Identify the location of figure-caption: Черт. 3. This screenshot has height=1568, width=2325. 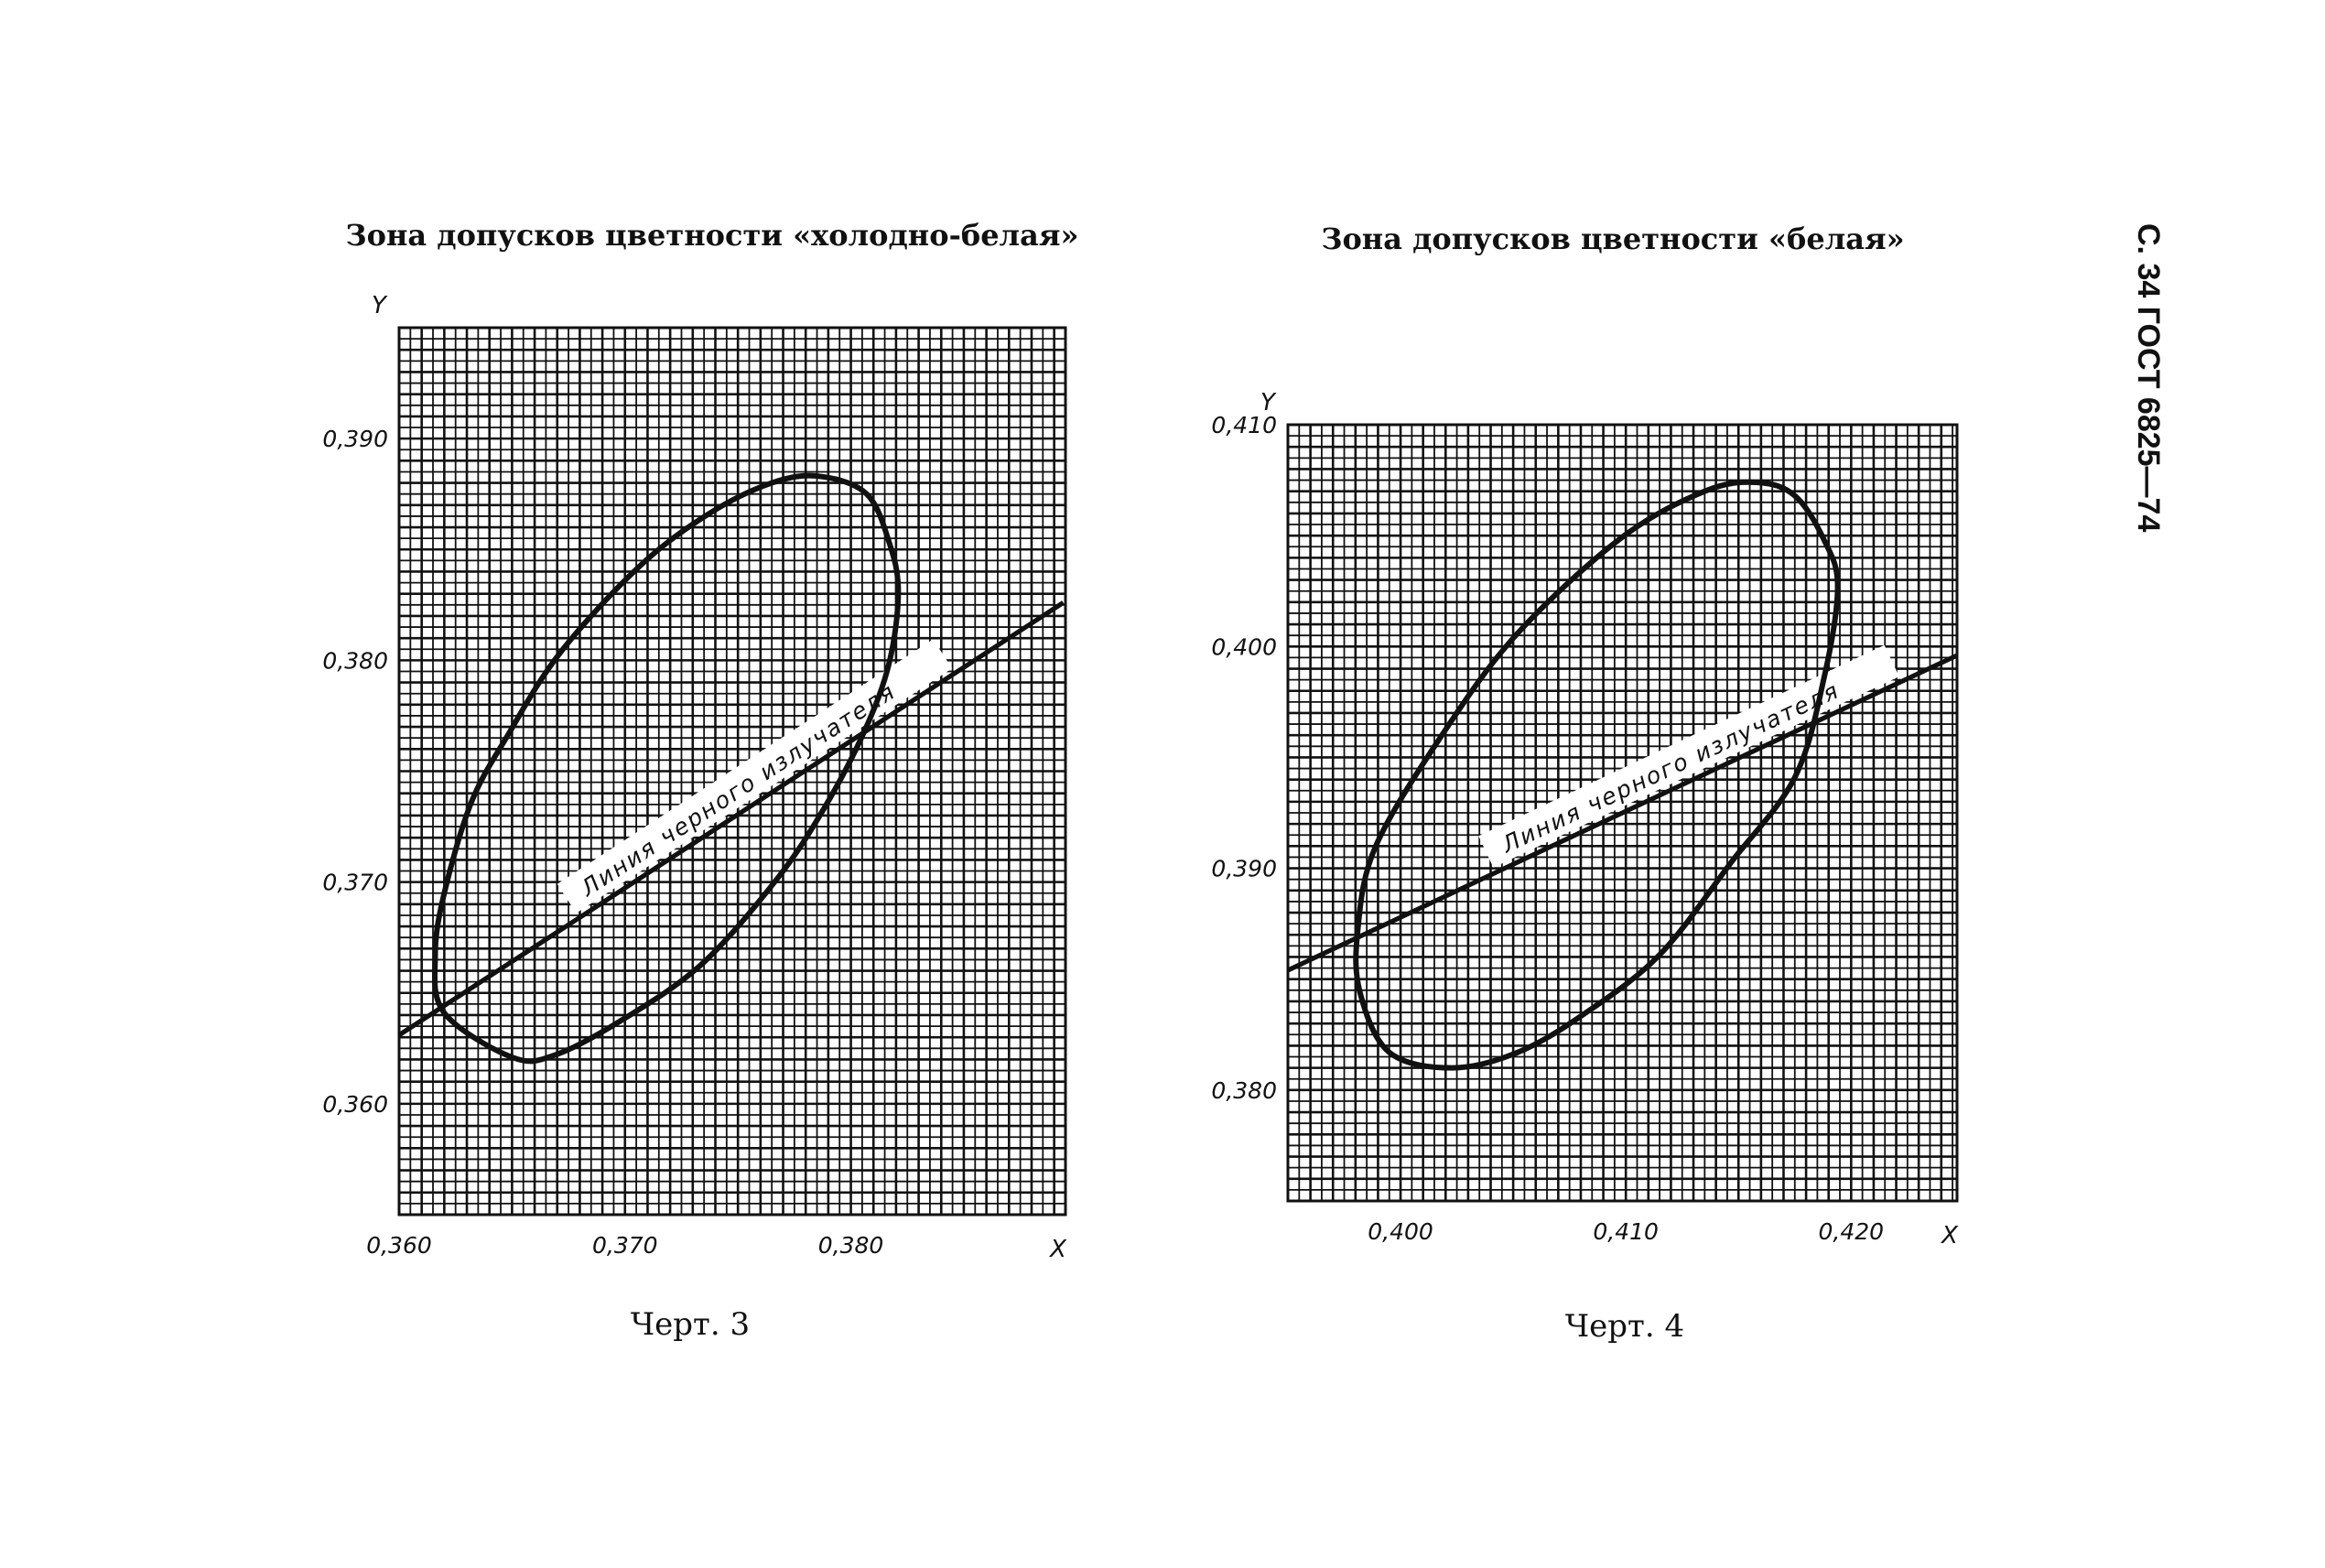
(690, 1324).